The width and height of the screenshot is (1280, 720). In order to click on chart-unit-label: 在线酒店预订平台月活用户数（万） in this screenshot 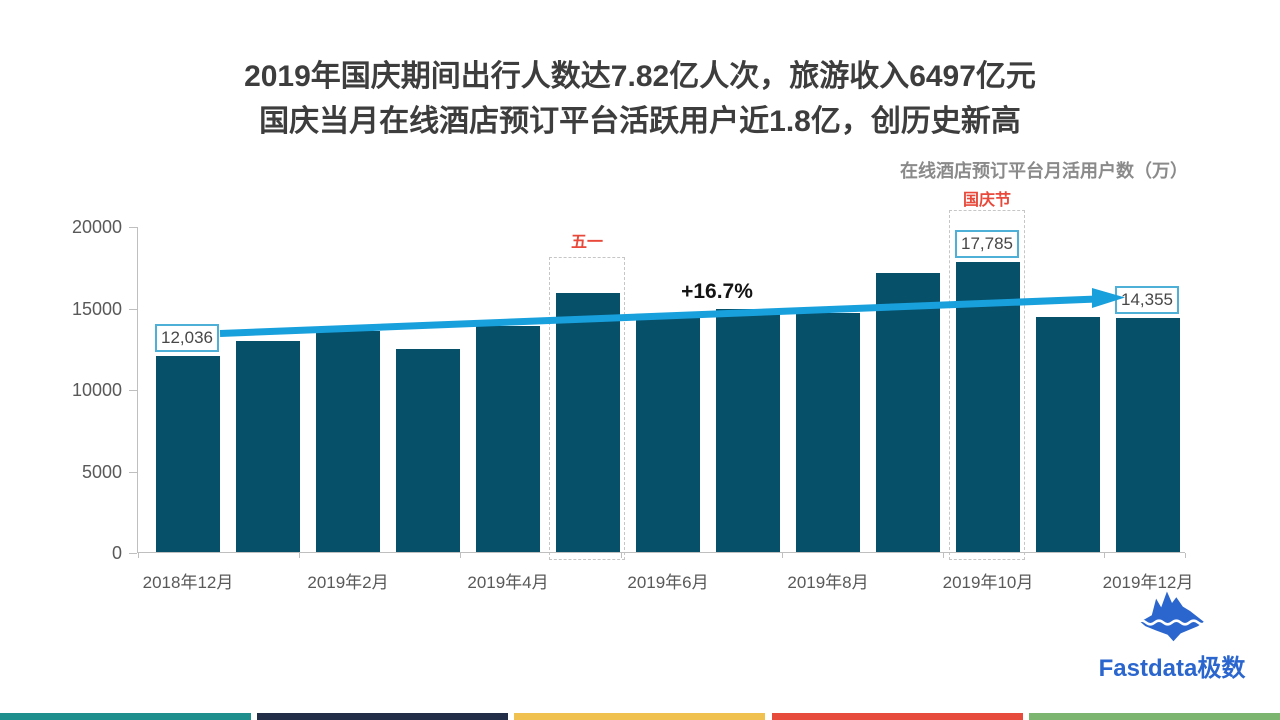, I will do `click(1044, 171)`.